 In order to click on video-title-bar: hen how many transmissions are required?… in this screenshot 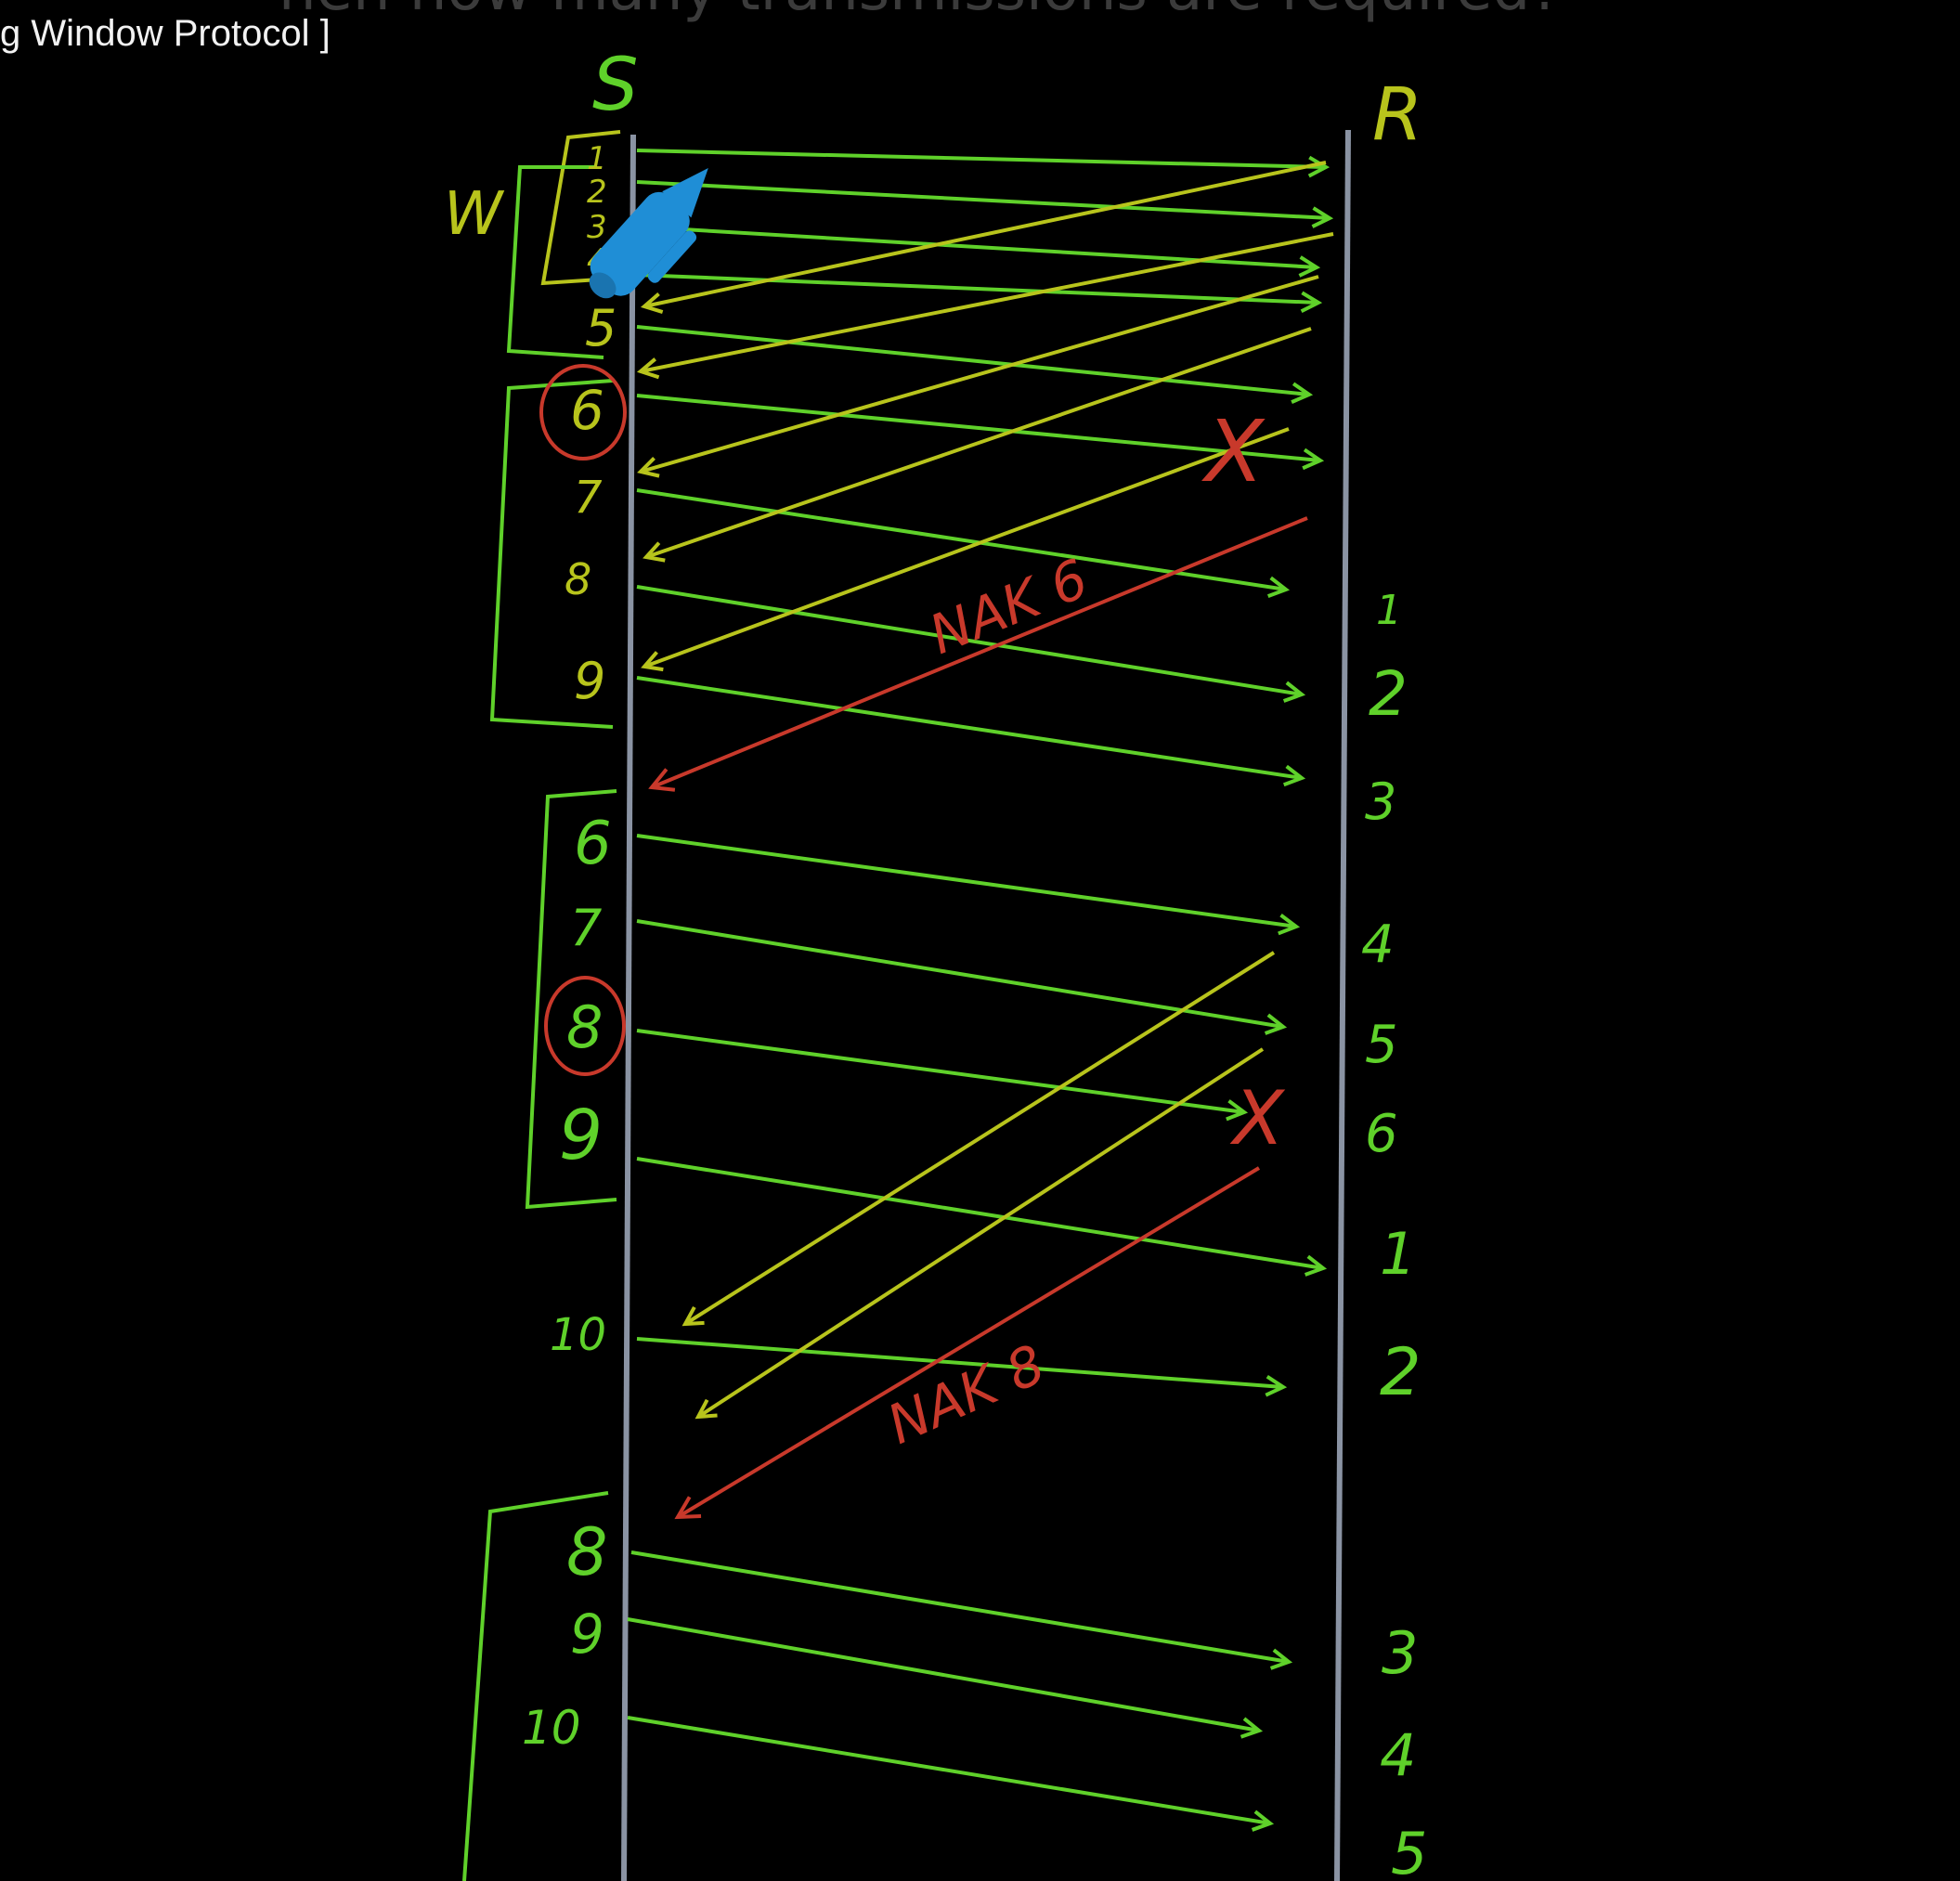, I will do `click(980, 32)`.